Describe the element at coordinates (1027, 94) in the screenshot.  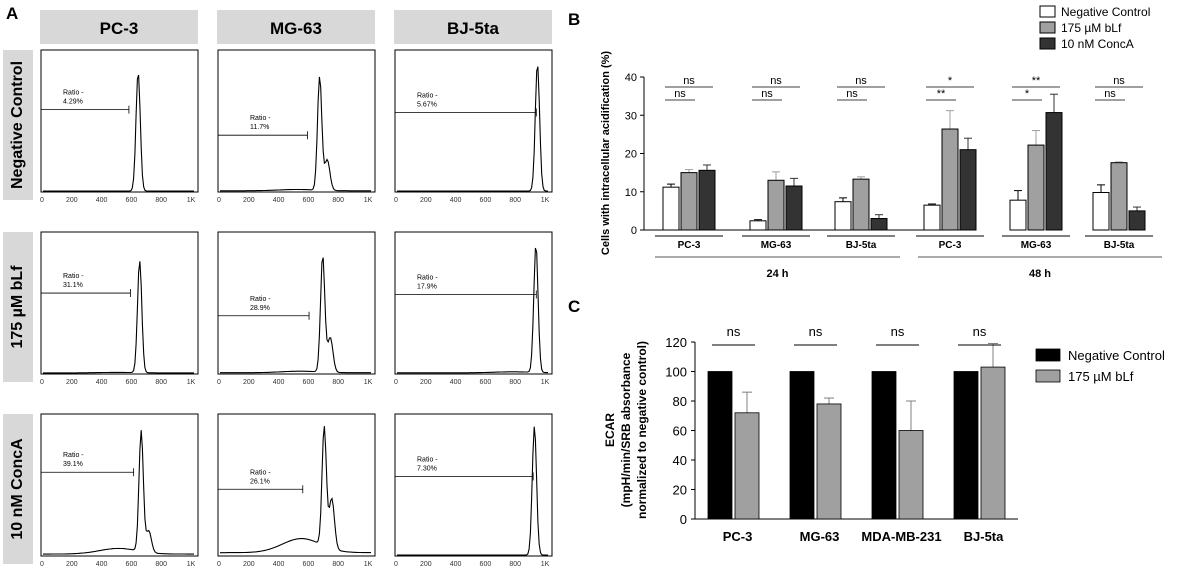
I see `significance-bottom: *` at that location.